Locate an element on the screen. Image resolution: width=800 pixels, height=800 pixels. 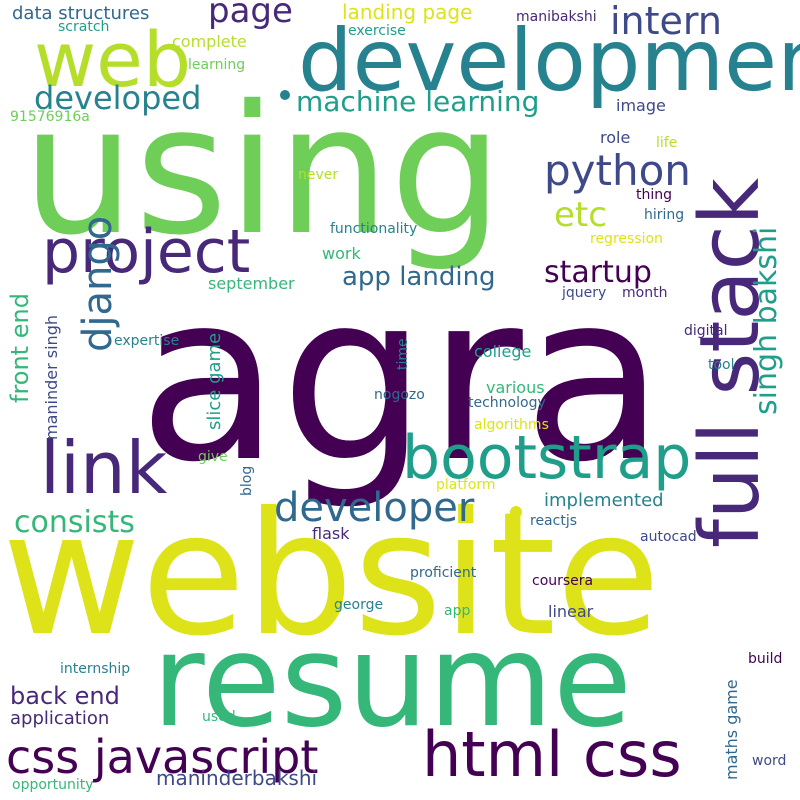
word-platform: platform is located at coordinates (466, 485).